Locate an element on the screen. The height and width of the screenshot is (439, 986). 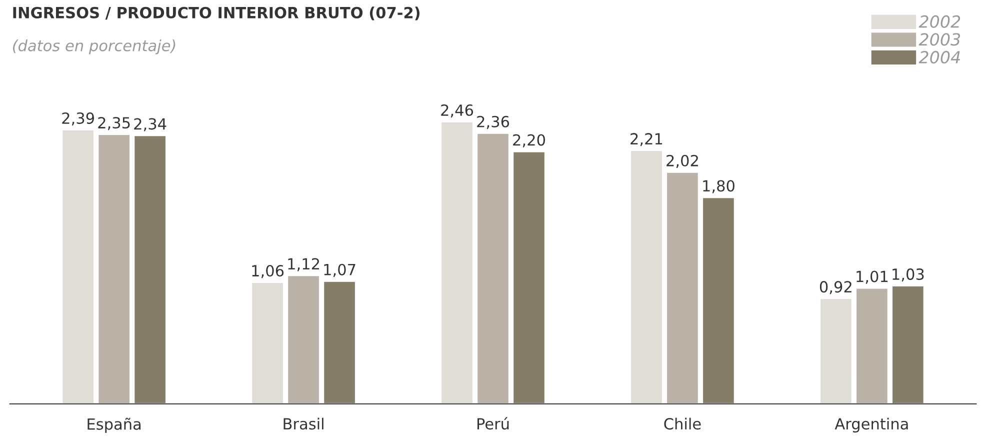
data-label: 1,80 is located at coordinates (718, 187).